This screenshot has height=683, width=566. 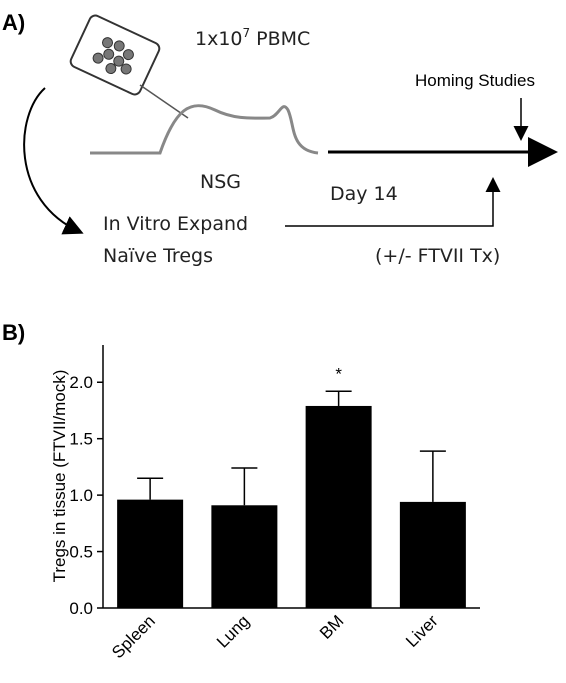 What do you see at coordinates (220, 182) in the screenshot?
I see `mouse-label: NSG` at bounding box center [220, 182].